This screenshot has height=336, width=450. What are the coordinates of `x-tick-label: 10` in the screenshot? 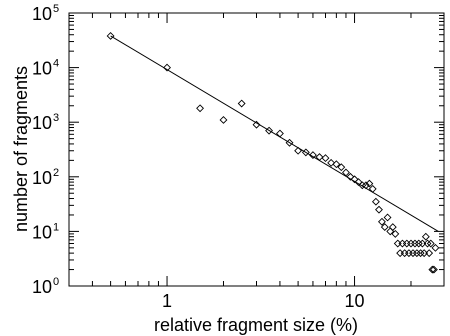 It's located at (355, 301).